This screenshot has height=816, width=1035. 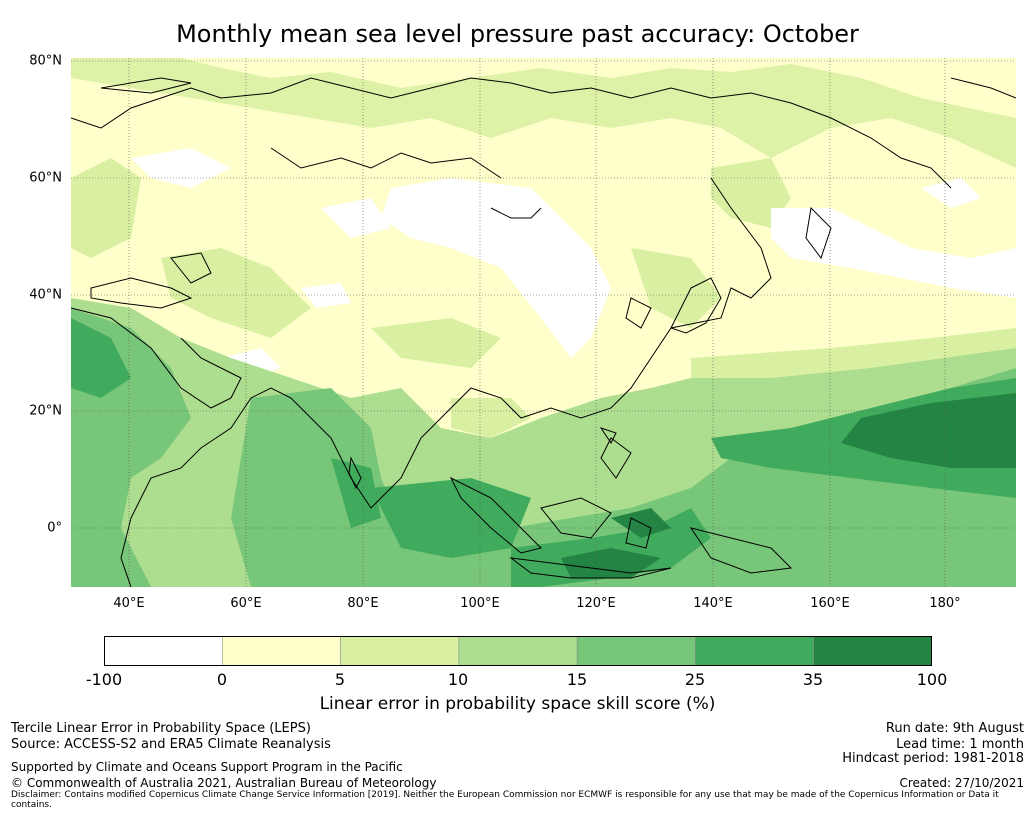 What do you see at coordinates (945, 603) in the screenshot?
I see `lon-label-180: 180°` at bounding box center [945, 603].